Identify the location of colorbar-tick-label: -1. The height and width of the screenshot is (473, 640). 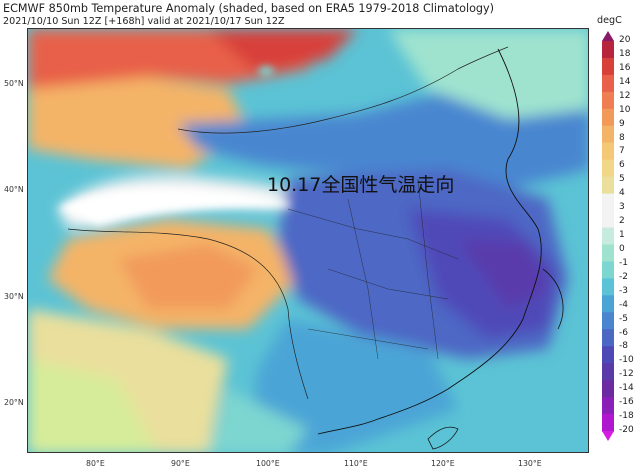
(623, 262).